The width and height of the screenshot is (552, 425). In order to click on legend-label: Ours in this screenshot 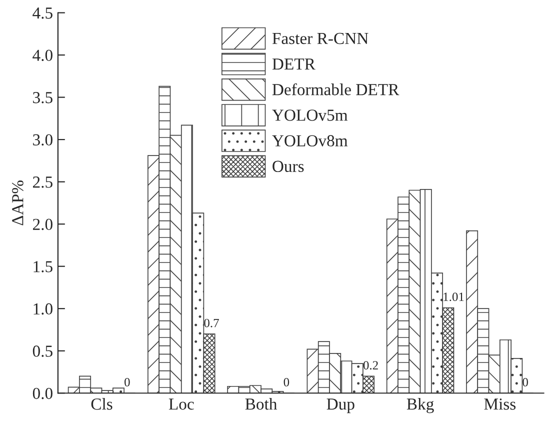, I will do `click(288, 166)`.